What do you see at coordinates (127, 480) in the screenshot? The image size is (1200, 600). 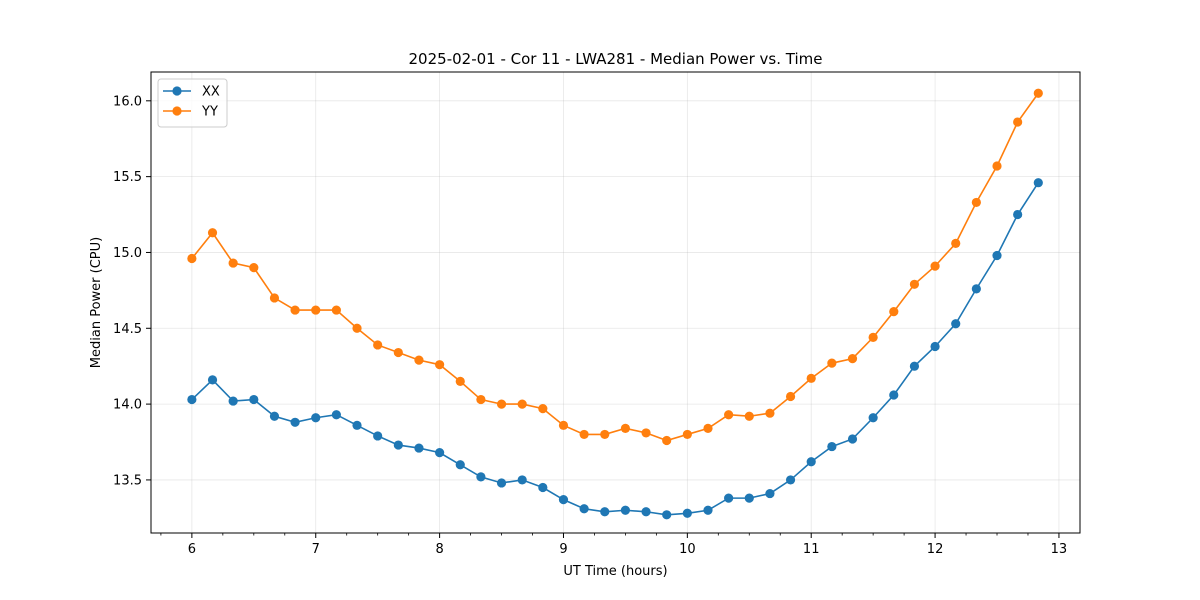 I see `y-tick-label: 13.5` at bounding box center [127, 480].